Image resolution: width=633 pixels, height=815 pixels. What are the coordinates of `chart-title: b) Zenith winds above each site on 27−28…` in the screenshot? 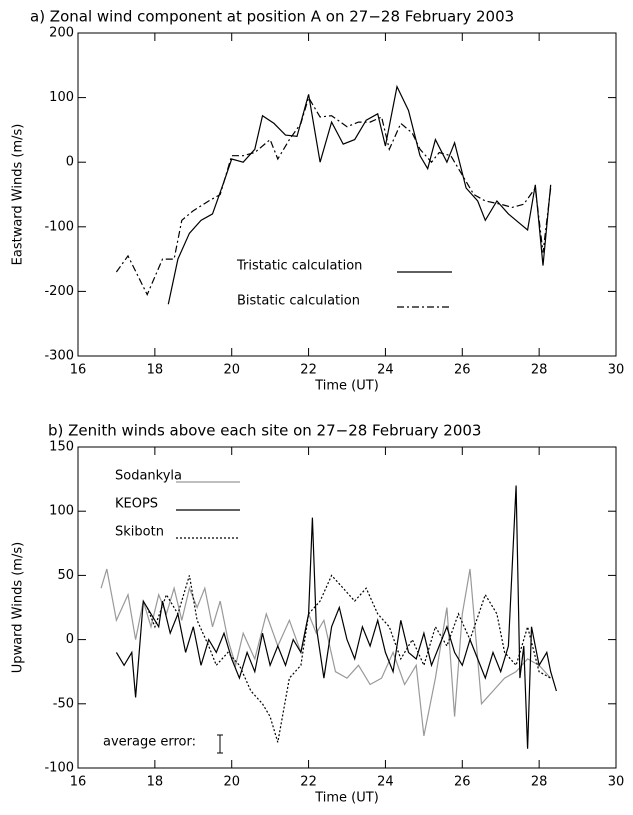 It's located at (264, 431).